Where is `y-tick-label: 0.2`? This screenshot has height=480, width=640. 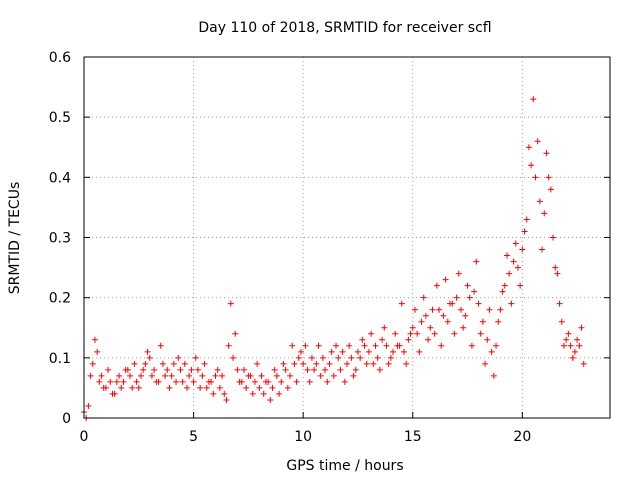
y-tick-label: 0.2 is located at coordinates (60, 299).